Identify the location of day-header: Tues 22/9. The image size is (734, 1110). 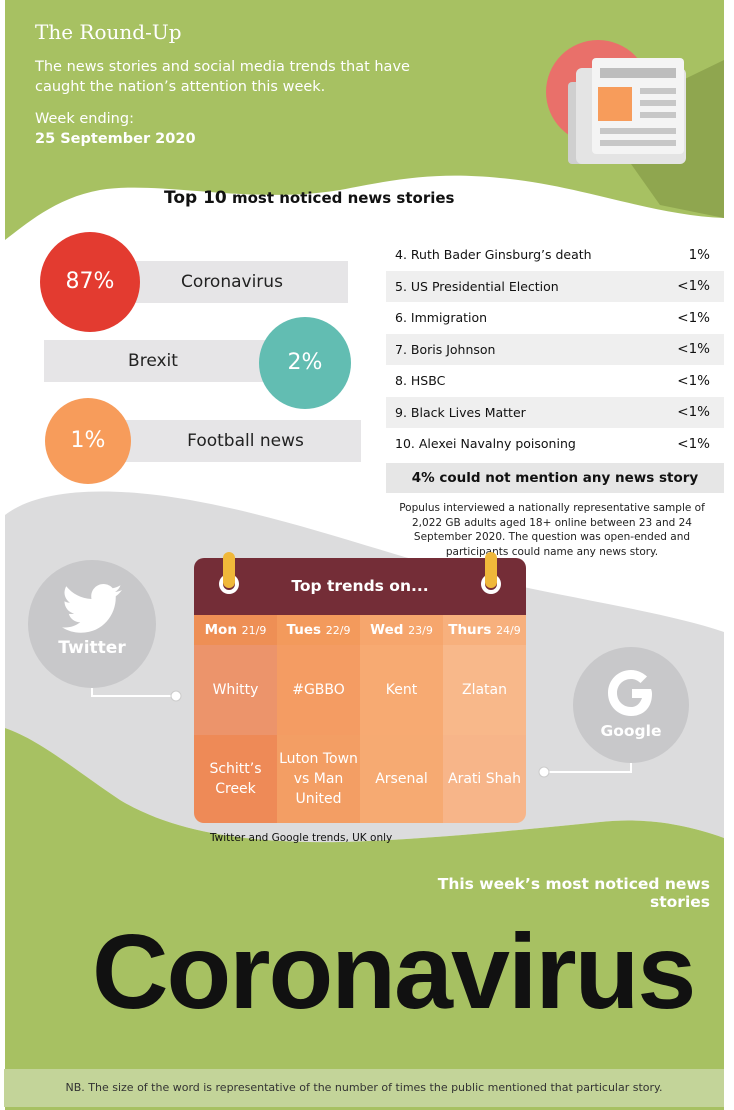
(318, 630).